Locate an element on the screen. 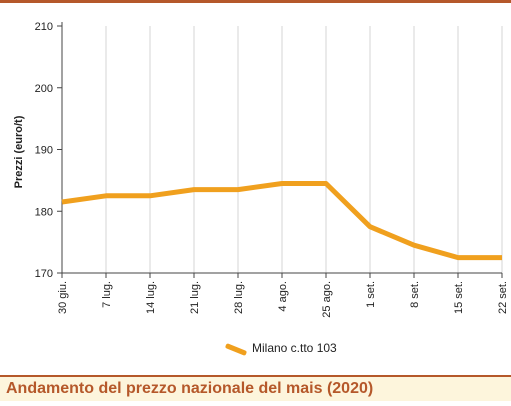 The width and height of the screenshot is (511, 406). x-tick-label: 30 giu. is located at coordinates (63, 297).